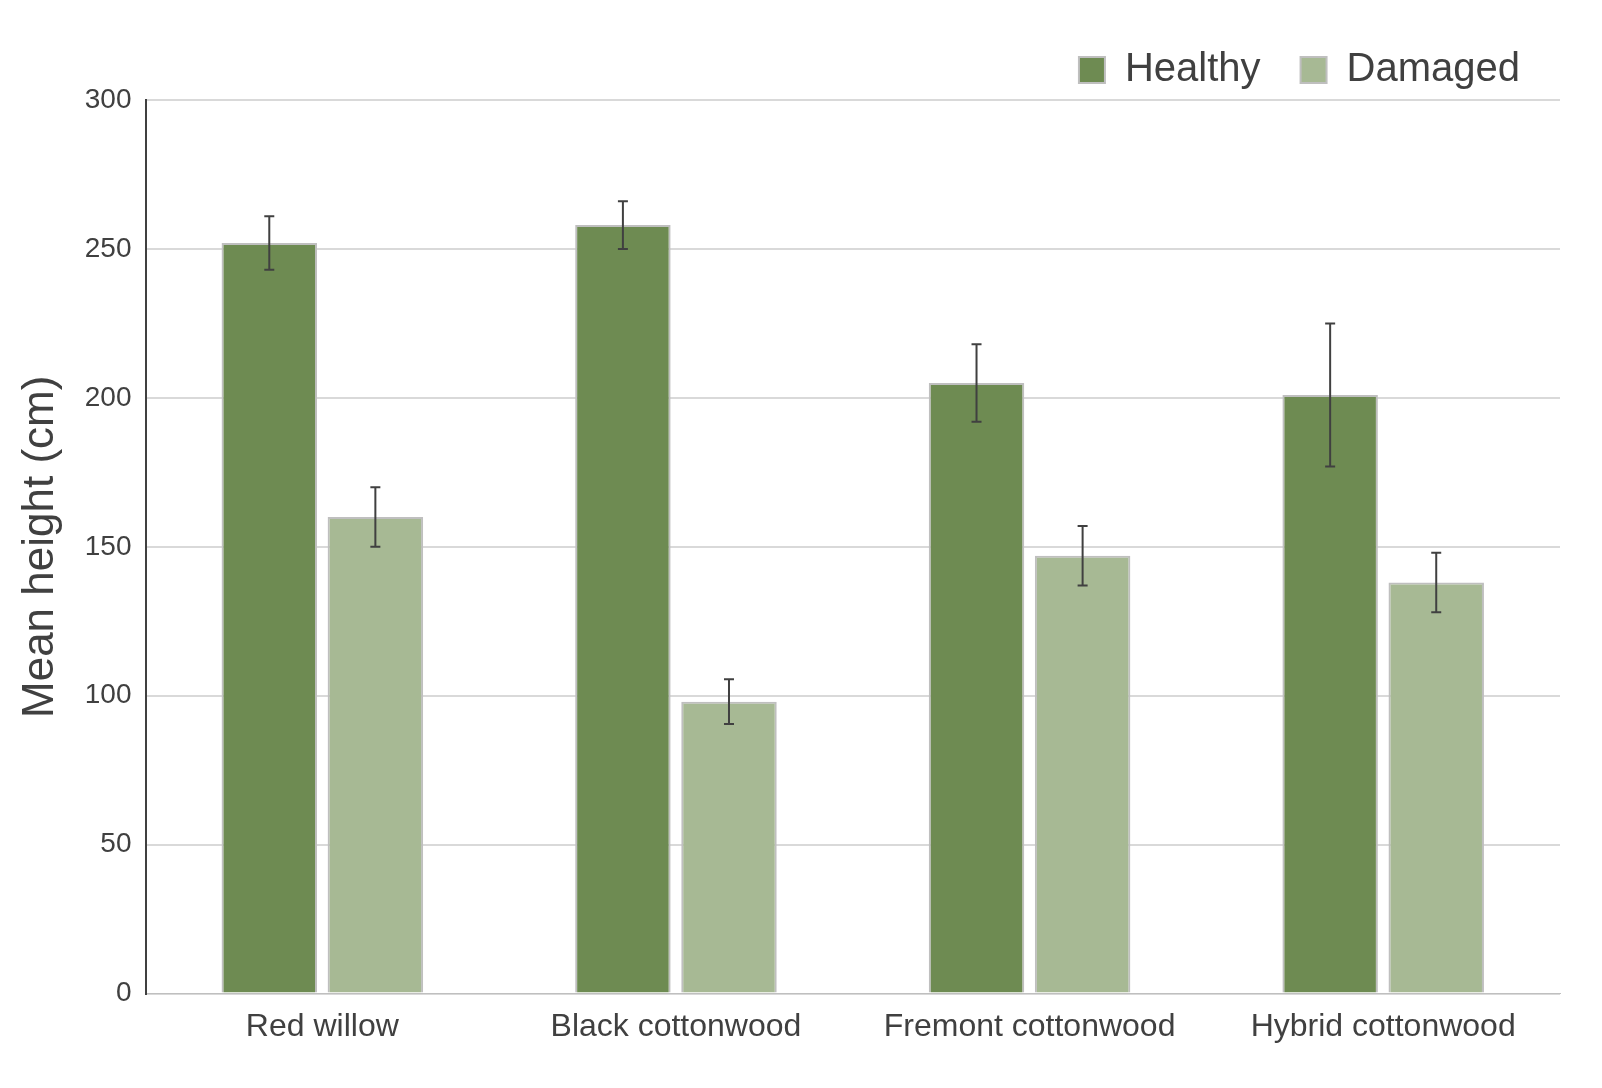 Image resolution: width=1602 pixels, height=1088 pixels. I want to click on x-tick-label: Fremont cottonwood, so click(1029, 1024).